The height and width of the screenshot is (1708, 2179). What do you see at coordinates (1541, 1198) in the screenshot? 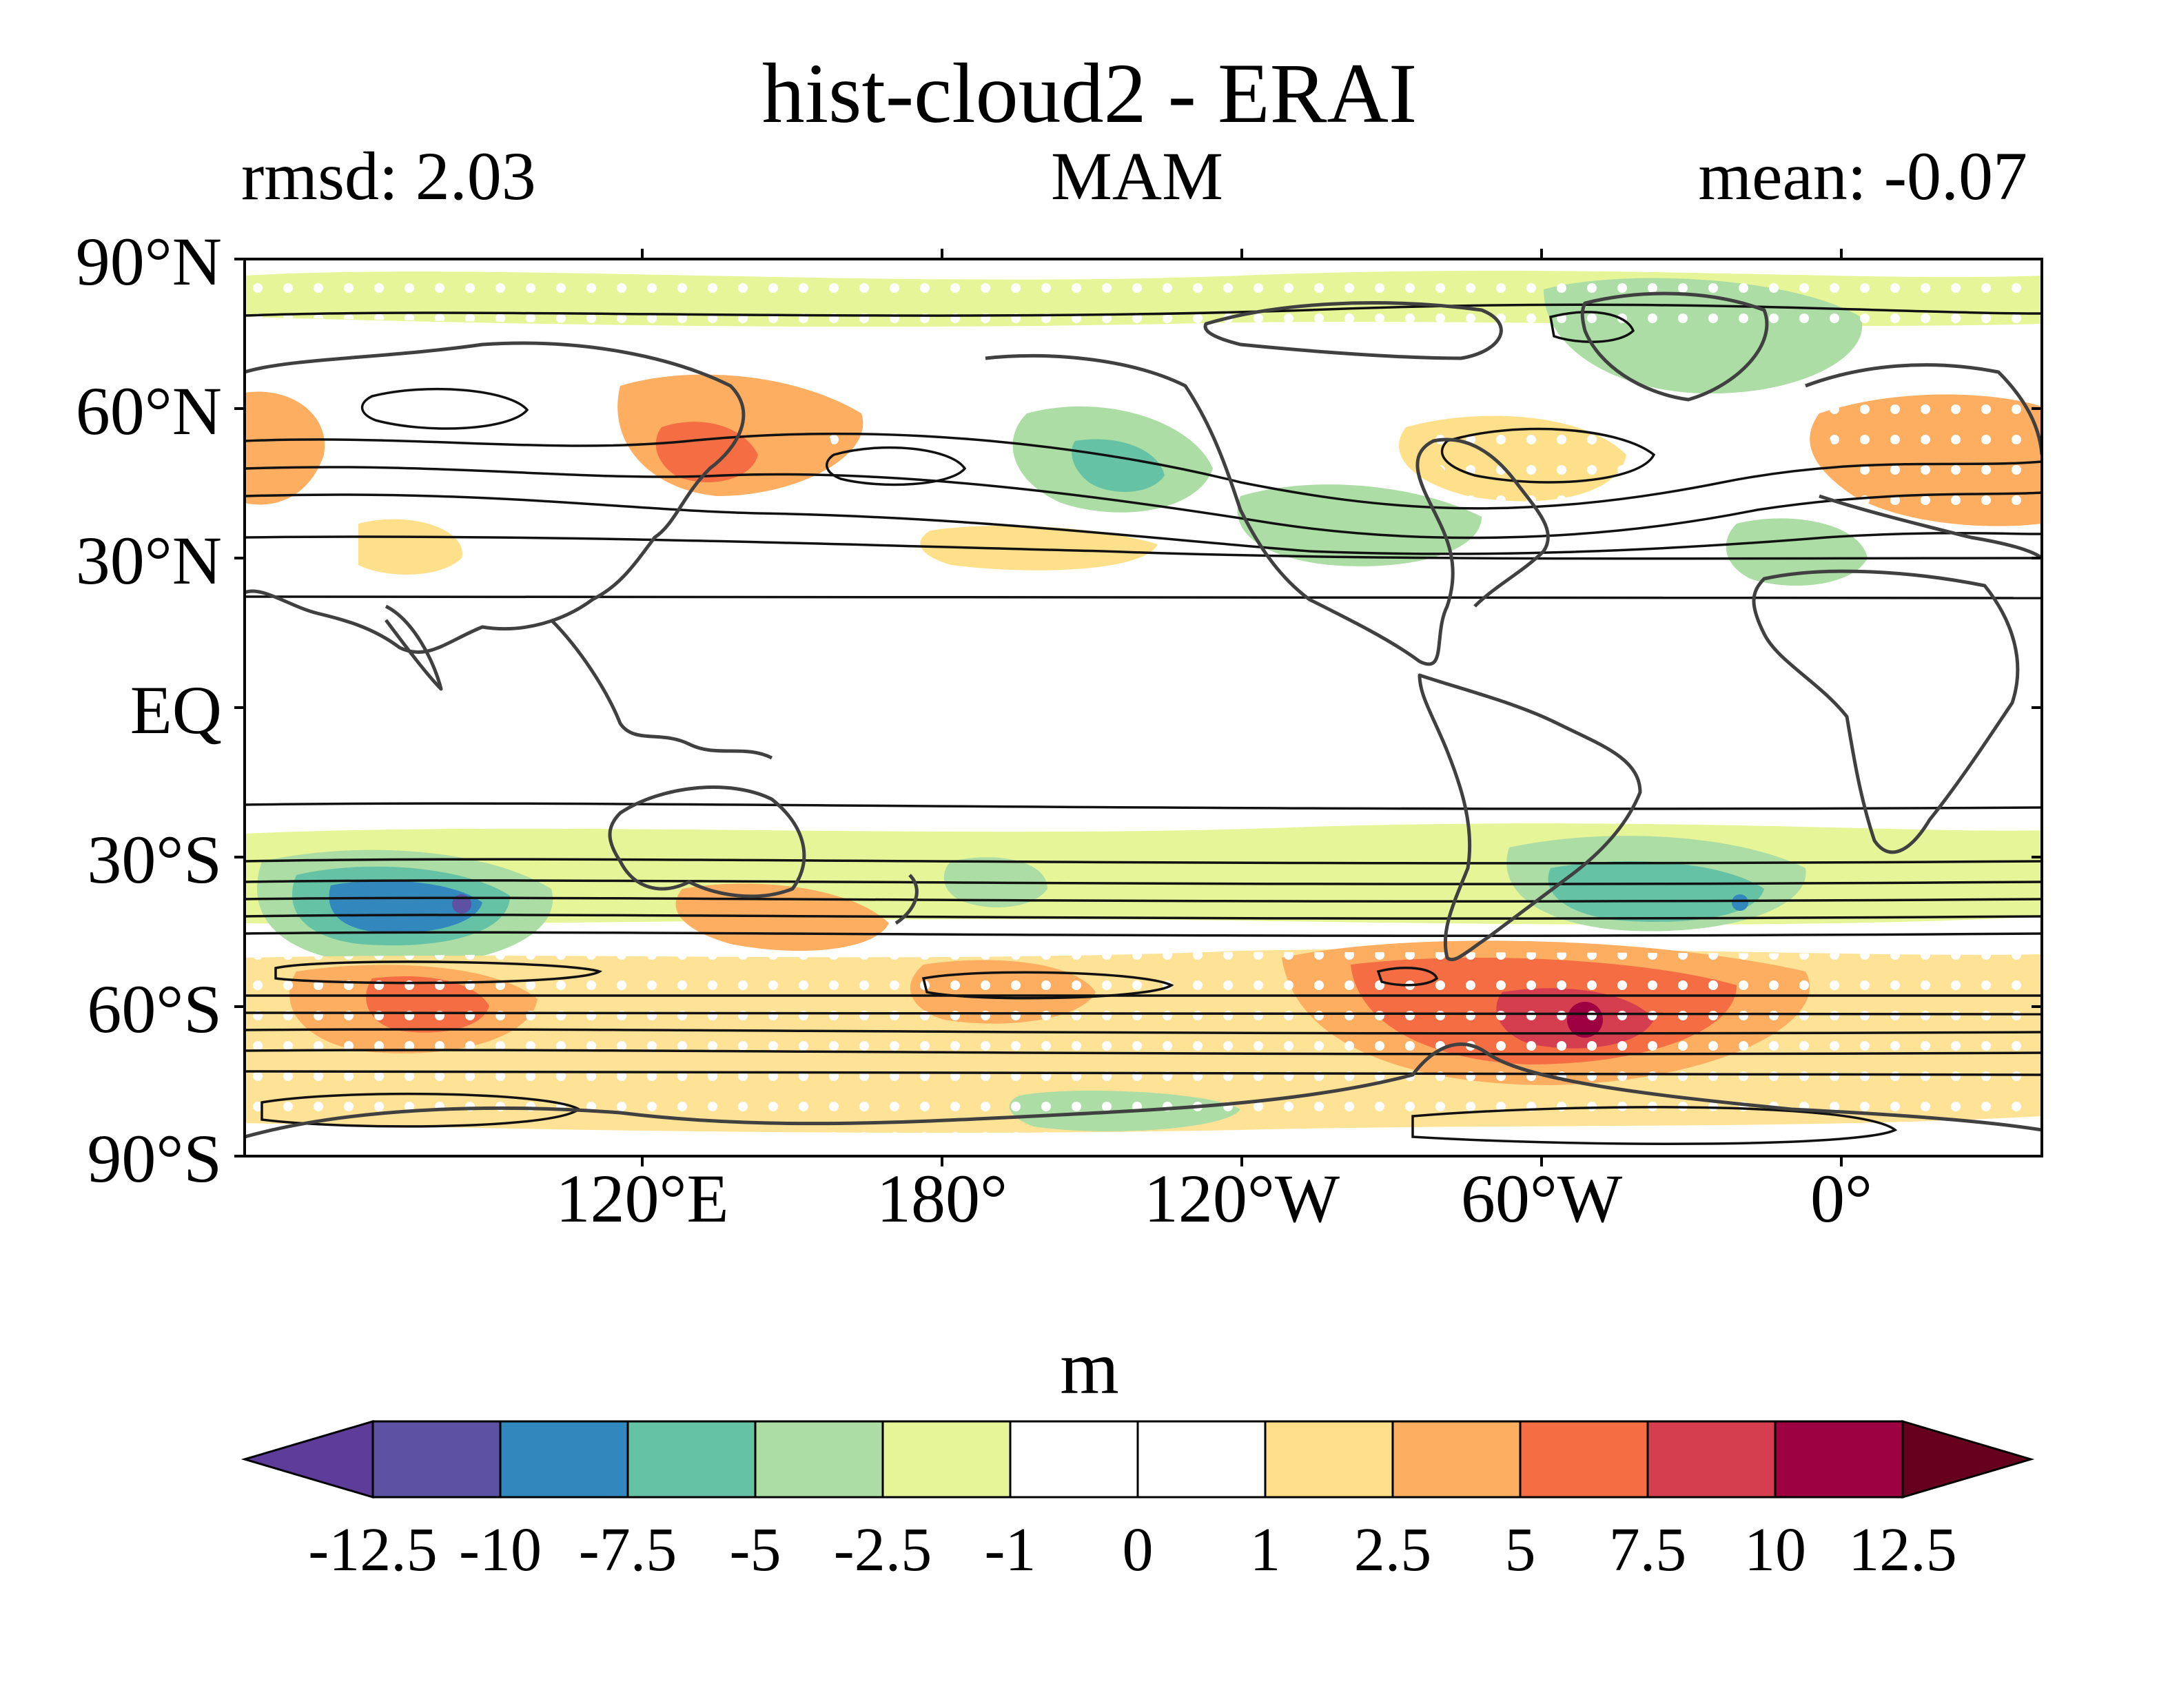
I see `lon-label-60w: 60°W` at bounding box center [1541, 1198].